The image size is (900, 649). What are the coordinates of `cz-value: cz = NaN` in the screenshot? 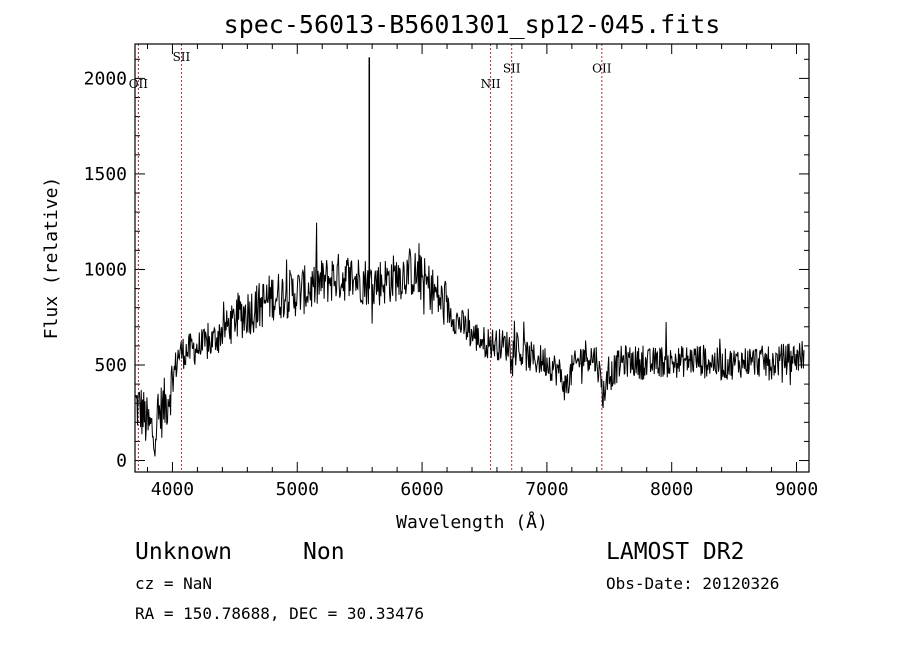 It's located at (173, 583).